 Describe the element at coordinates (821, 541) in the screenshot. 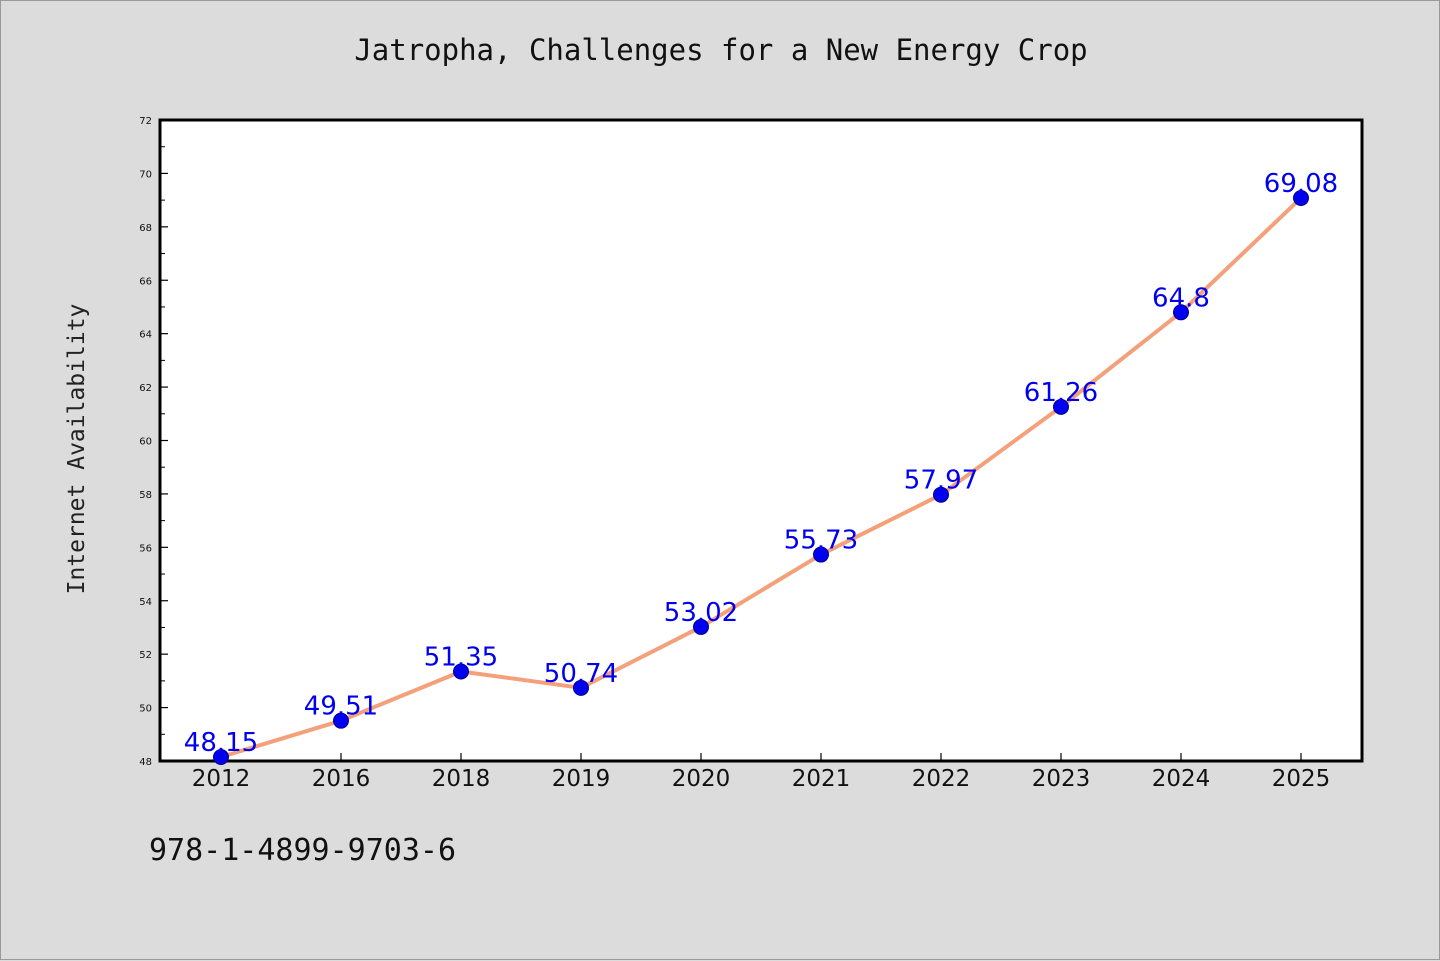

I see `data-label: 55.73` at that location.